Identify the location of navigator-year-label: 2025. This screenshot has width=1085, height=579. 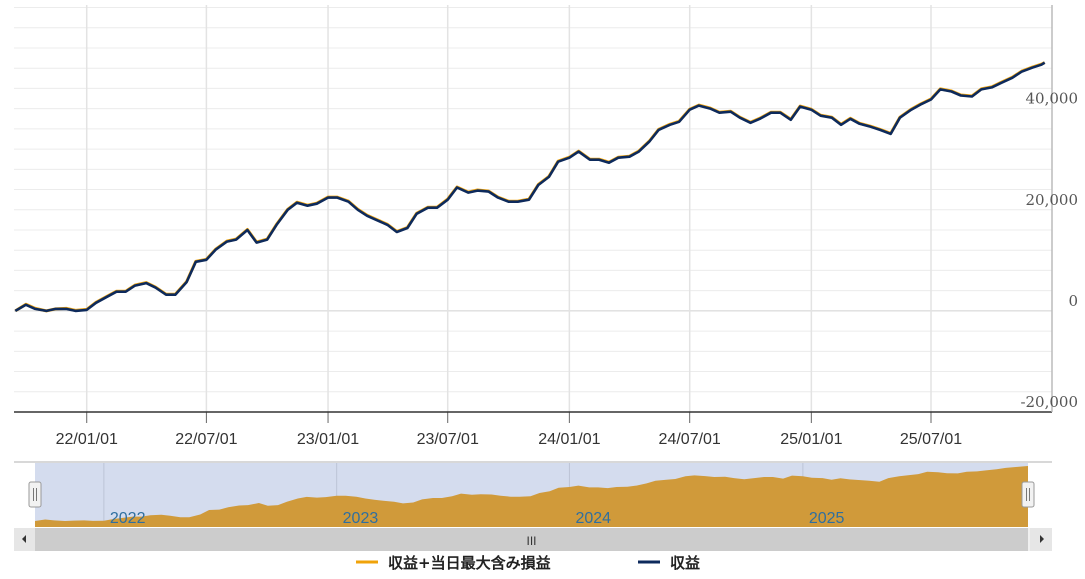
(827, 518).